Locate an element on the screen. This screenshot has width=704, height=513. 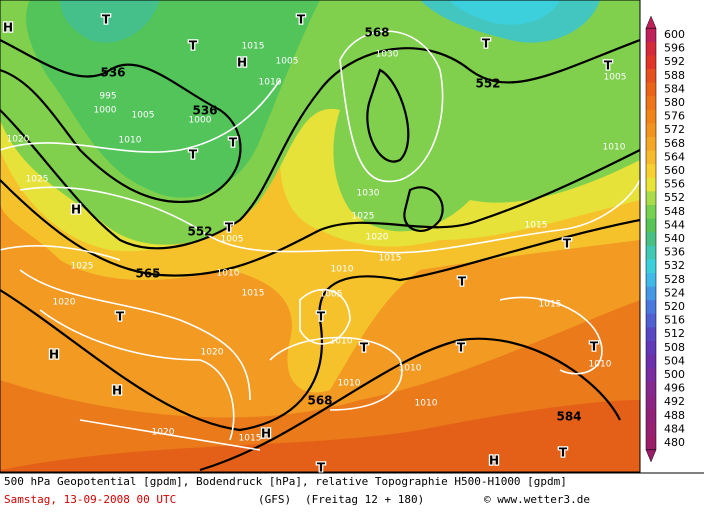
colorbar-label: 508 is located at coordinates (674, 347).